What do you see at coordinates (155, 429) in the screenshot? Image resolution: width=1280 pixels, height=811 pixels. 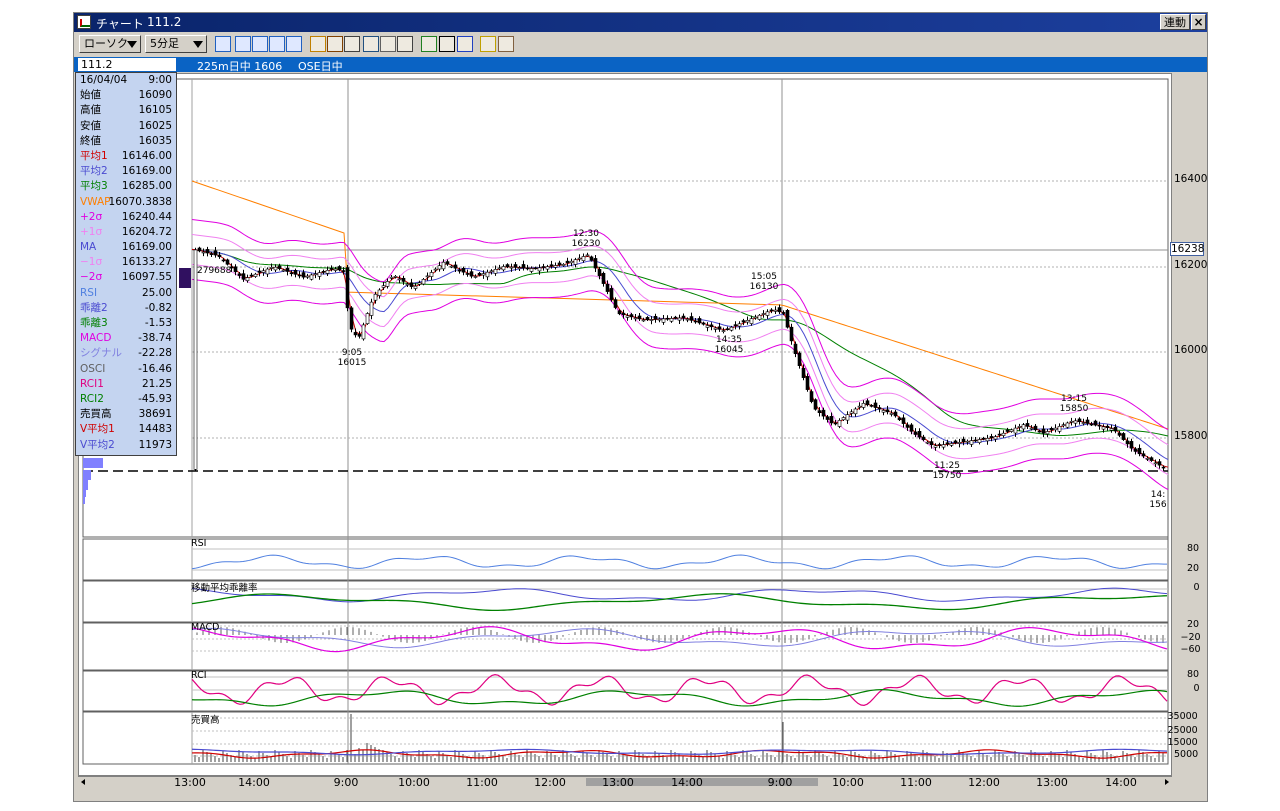 I see `data-row-value: 14483` at bounding box center [155, 429].